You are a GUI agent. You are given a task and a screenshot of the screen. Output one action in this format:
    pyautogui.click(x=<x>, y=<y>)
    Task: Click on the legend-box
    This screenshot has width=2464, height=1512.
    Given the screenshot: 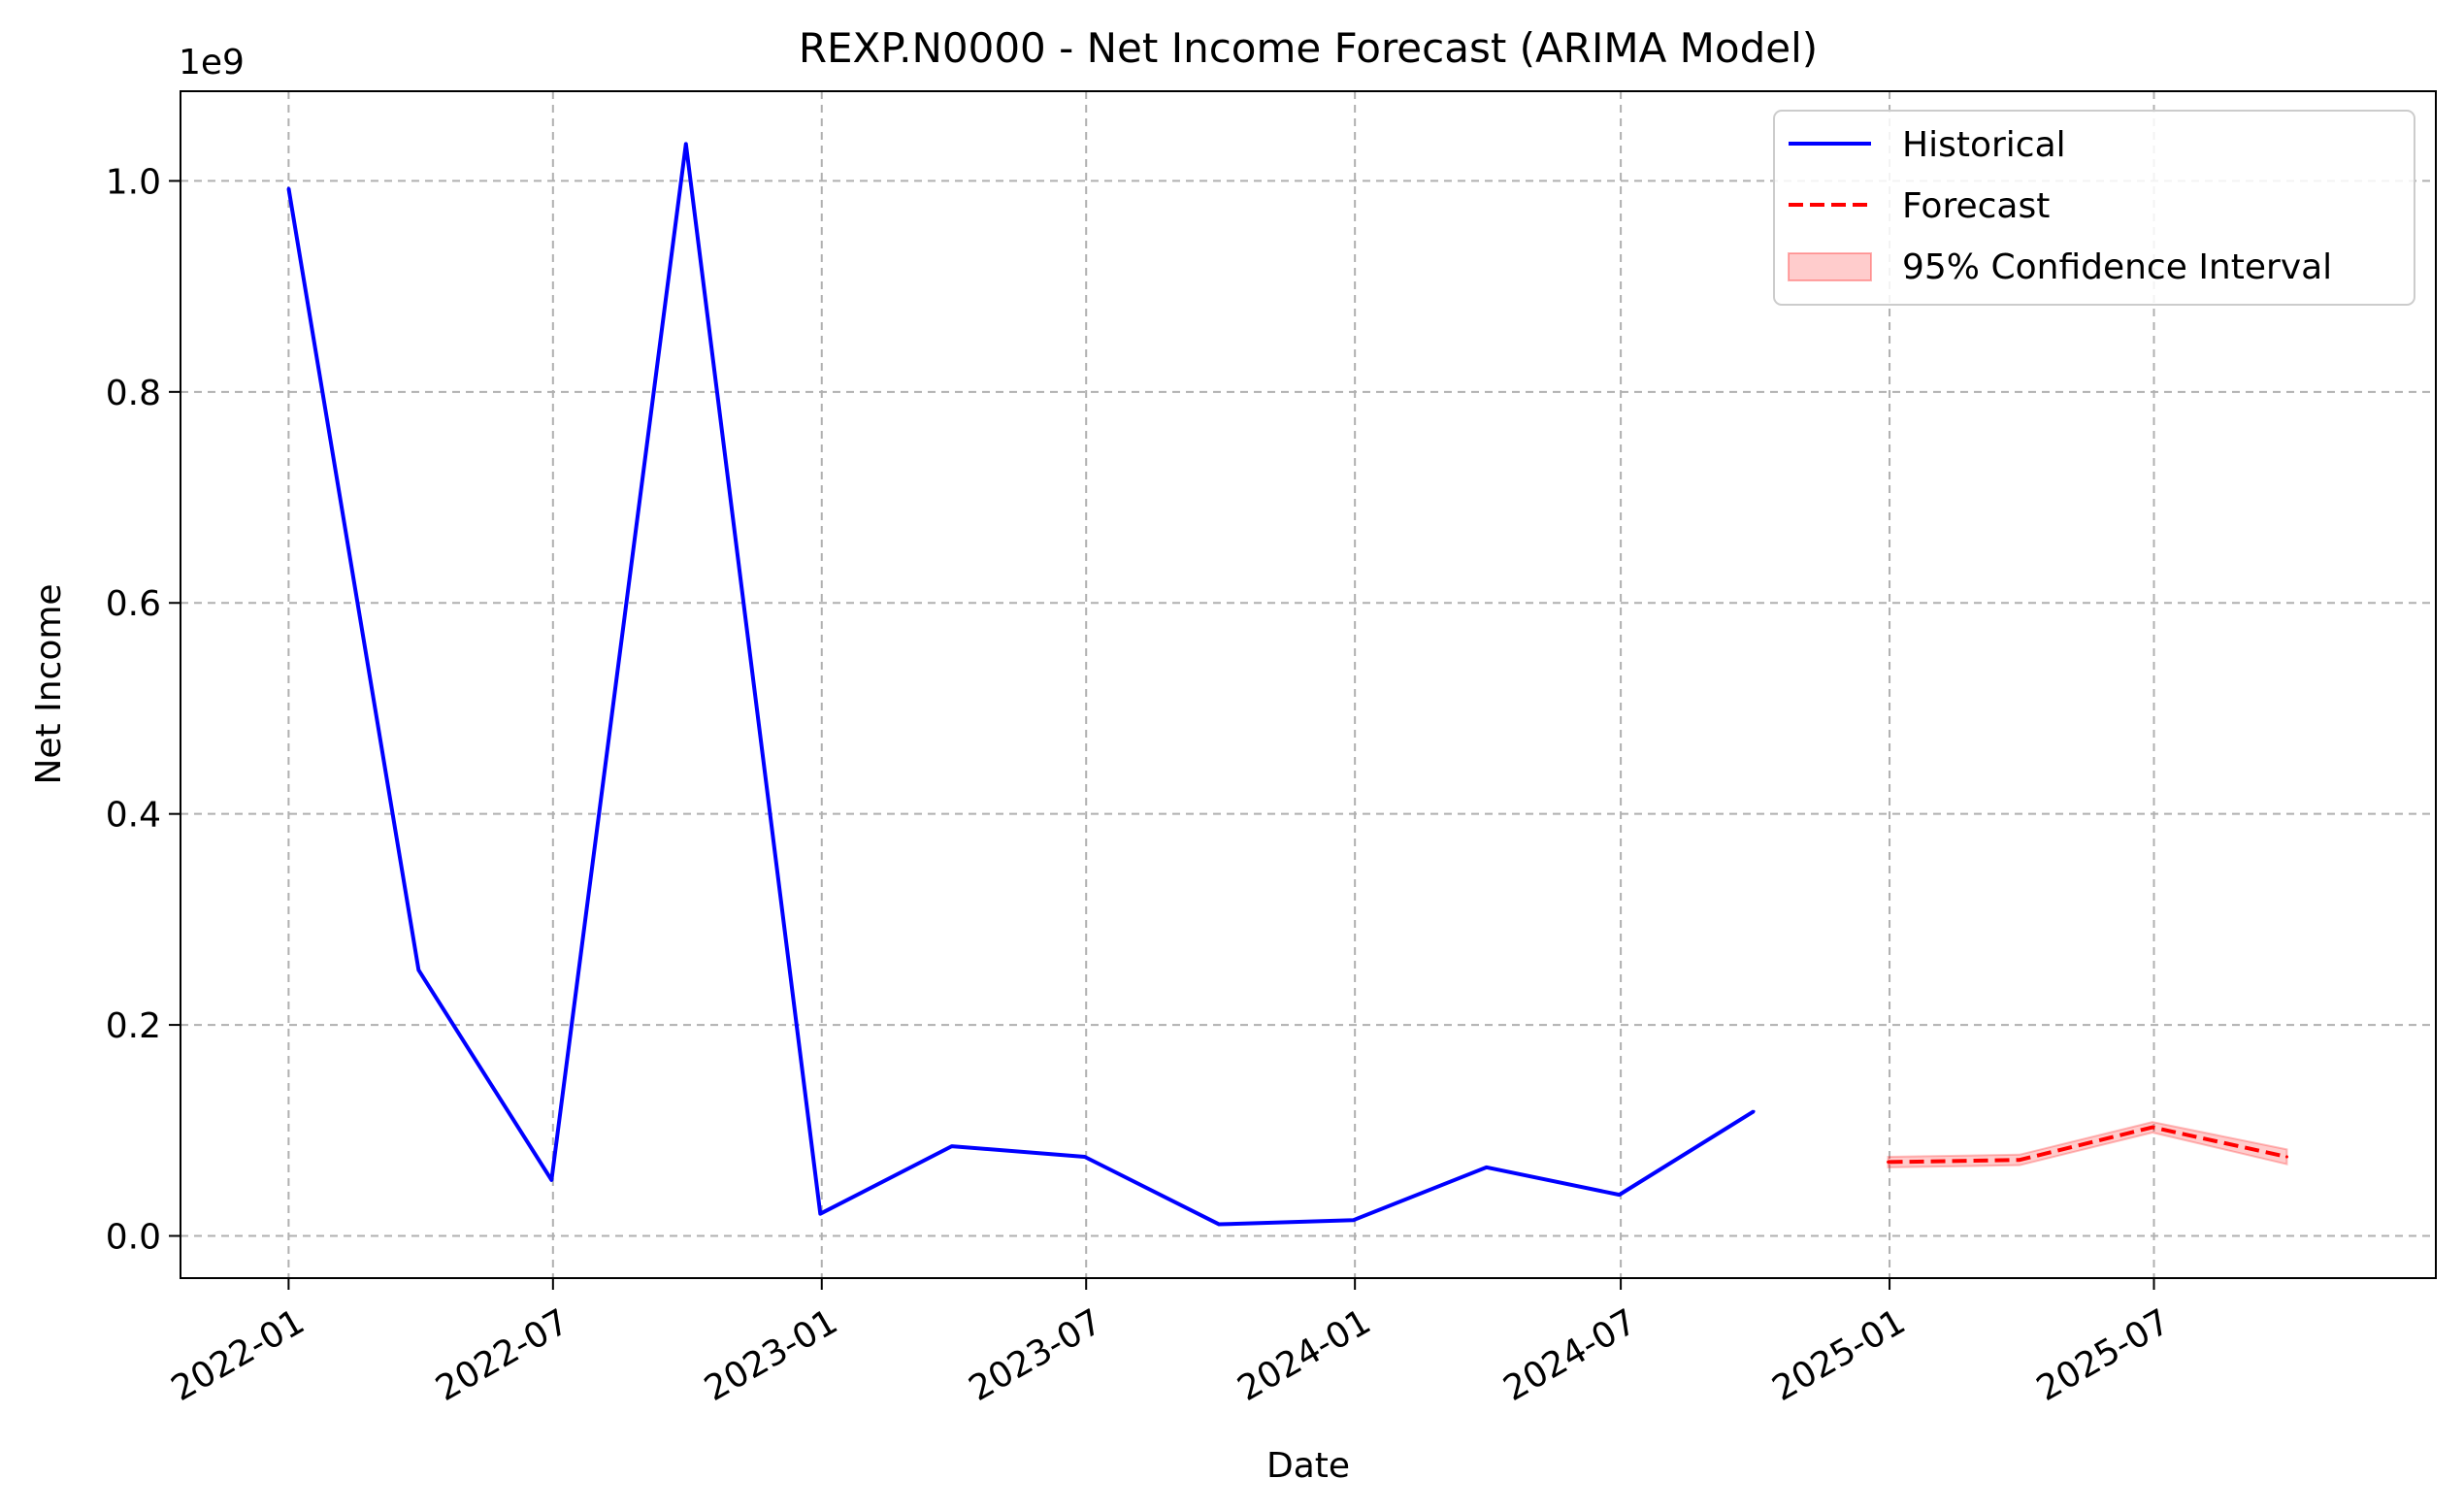 What is the action you would take?
    pyautogui.click(x=2094, y=208)
    